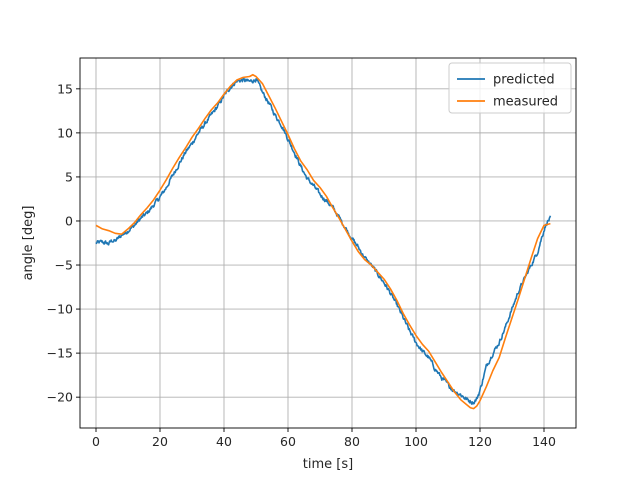  I want to click on y-tick-label: 5, so click(69, 176).